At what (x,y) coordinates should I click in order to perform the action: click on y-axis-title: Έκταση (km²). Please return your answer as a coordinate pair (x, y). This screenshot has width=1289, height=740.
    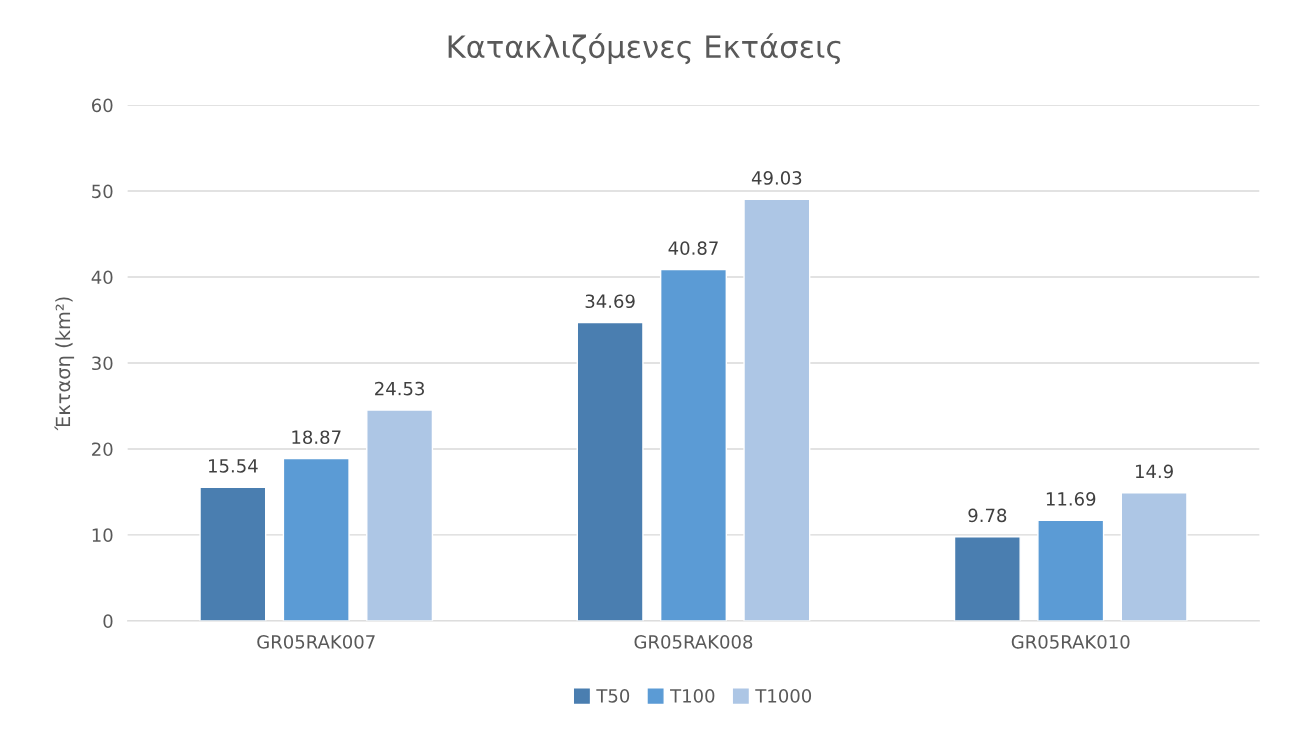
    Looking at the image, I should click on (64, 364).